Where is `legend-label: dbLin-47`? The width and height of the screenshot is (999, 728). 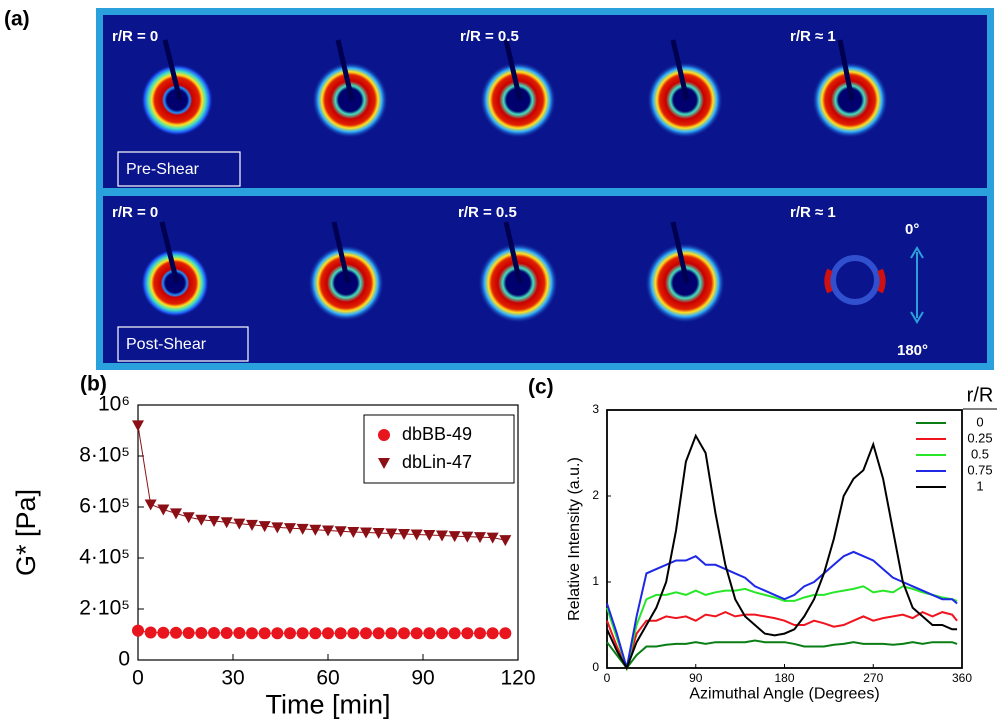 legend-label: dbLin-47 is located at coordinates (437, 462).